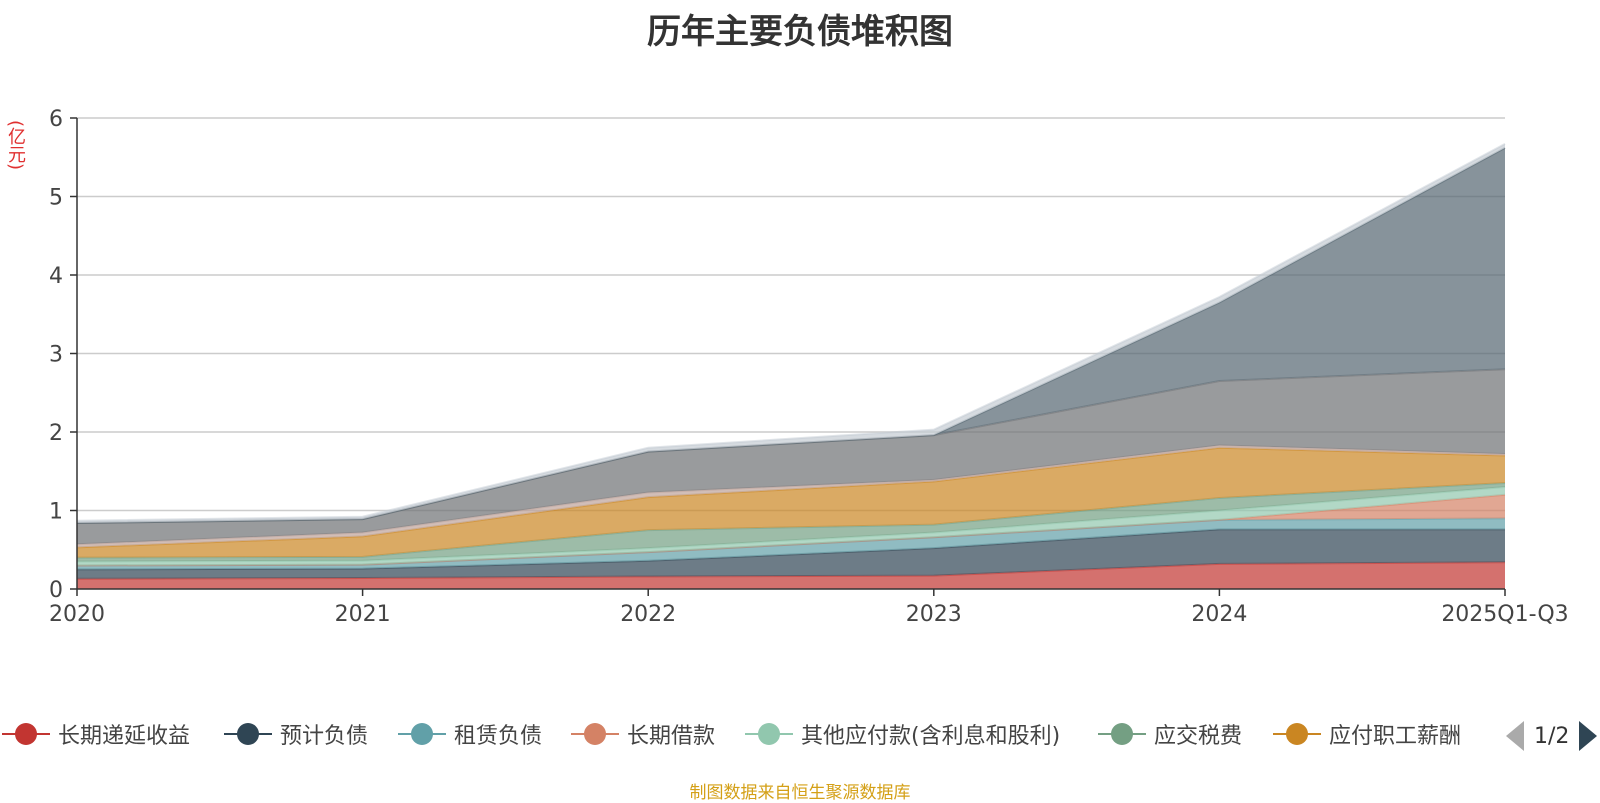 The height and width of the screenshot is (803, 1600). I want to click on y-axis-unit-label: (亿元), so click(15, 145).